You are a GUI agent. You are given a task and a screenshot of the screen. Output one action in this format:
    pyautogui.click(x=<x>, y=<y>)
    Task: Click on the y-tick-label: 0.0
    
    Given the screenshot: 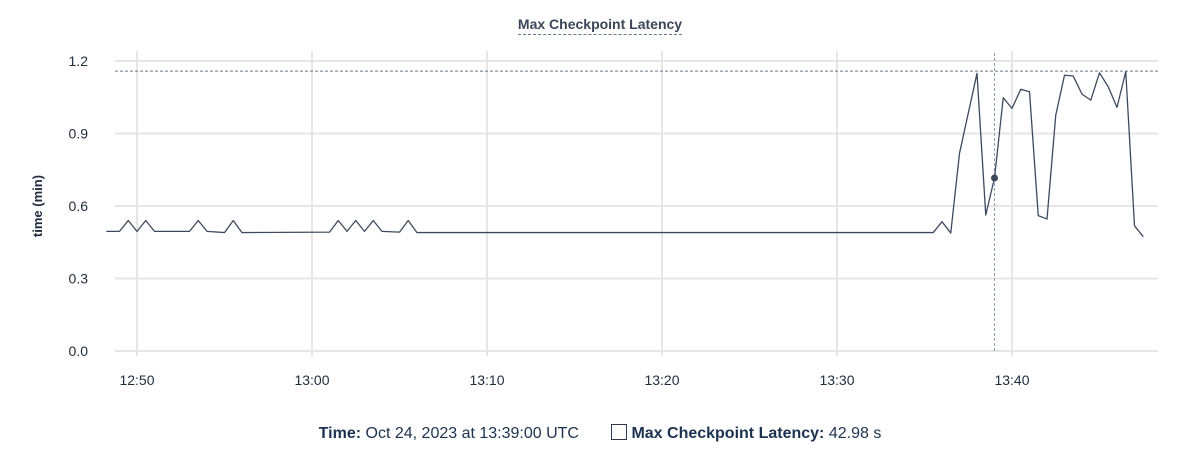 What is the action you would take?
    pyautogui.click(x=79, y=351)
    